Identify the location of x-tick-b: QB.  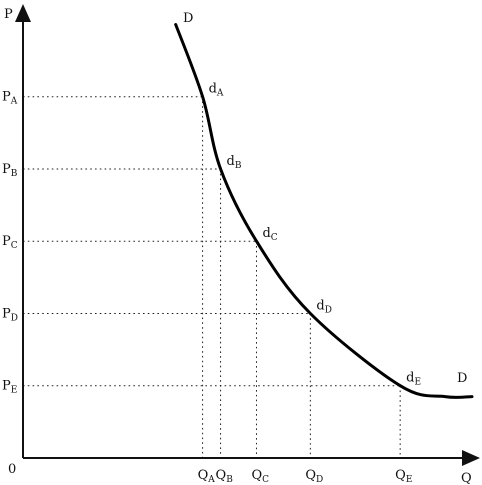
(225, 476).